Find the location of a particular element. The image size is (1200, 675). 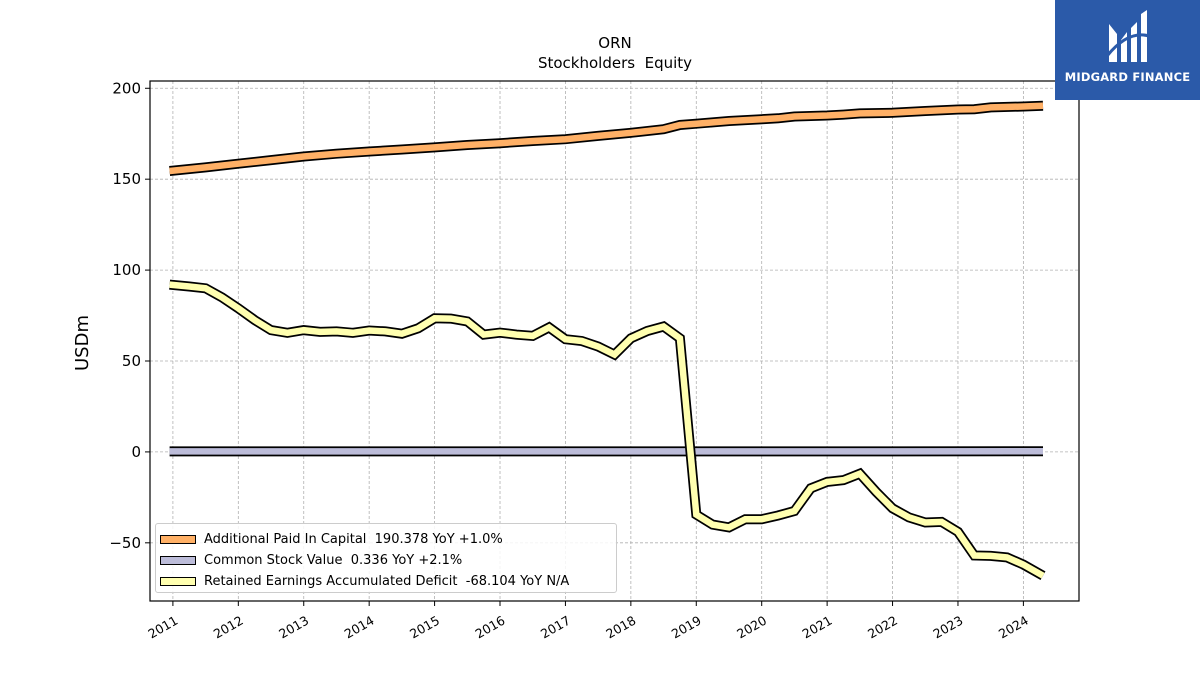

series-line-additional-paid-in-capital is located at coordinates (606, 138).